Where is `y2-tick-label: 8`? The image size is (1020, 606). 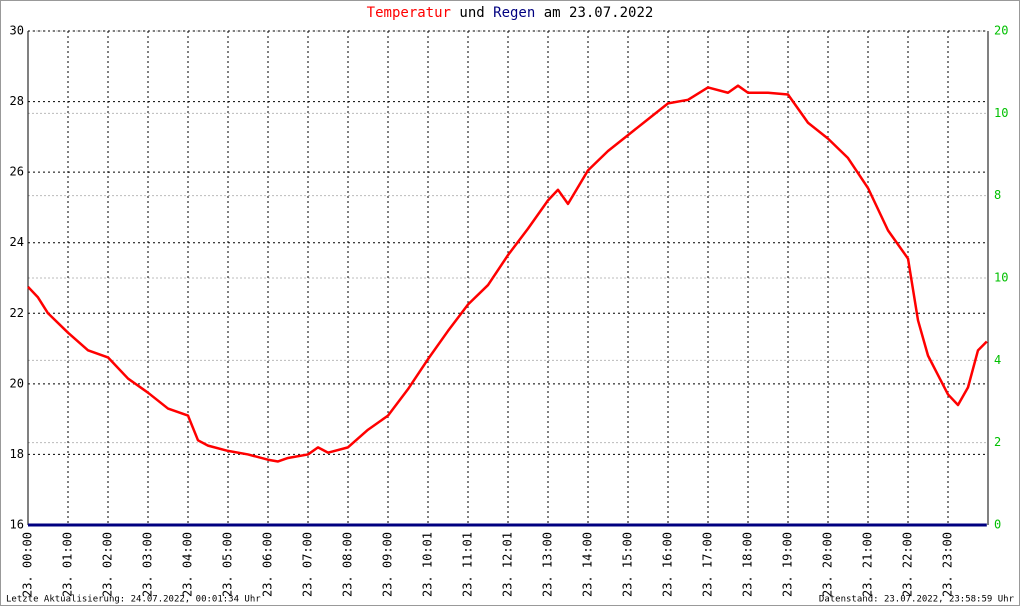 y2-tick-label: 8 is located at coordinates (997, 195).